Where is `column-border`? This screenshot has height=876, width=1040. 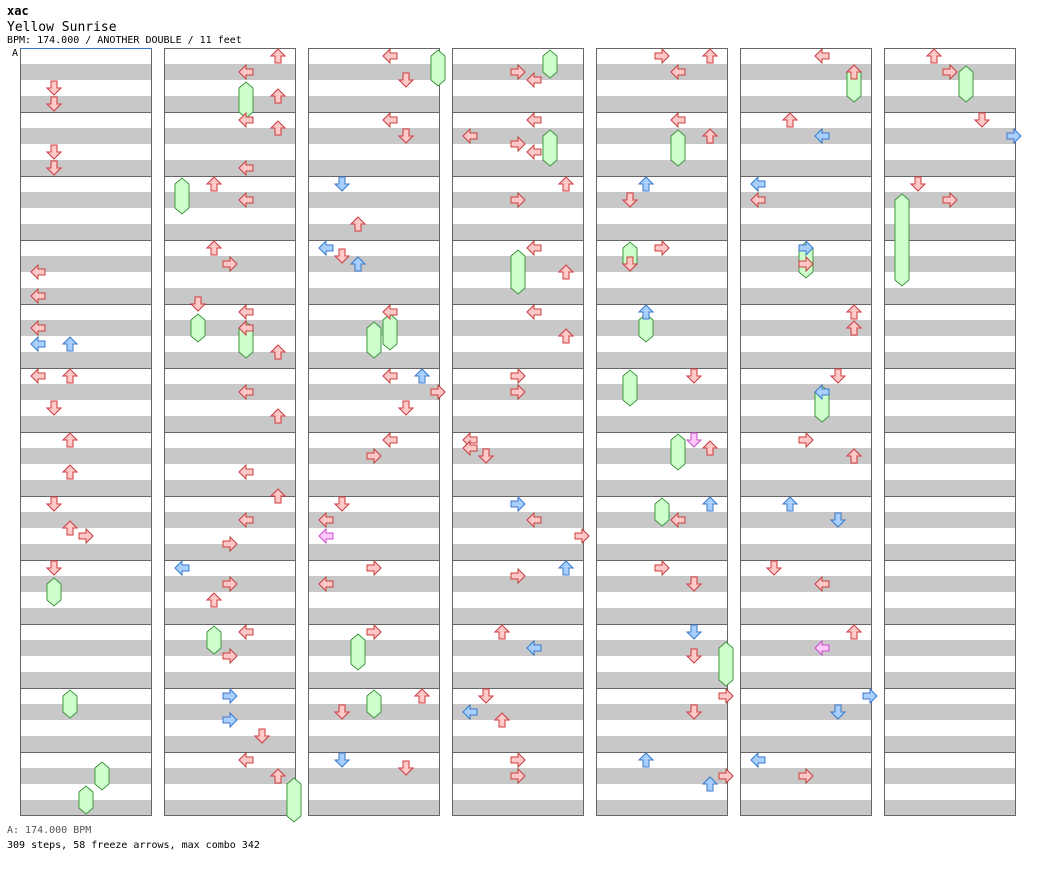
column-border is located at coordinates (518, 432).